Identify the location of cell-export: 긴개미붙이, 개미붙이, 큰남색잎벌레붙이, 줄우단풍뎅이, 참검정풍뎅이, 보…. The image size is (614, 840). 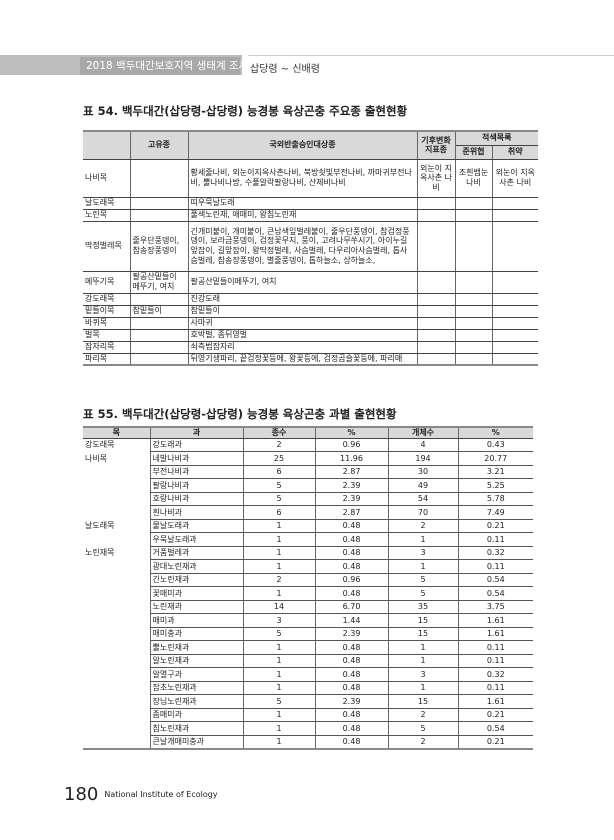
(303, 246).